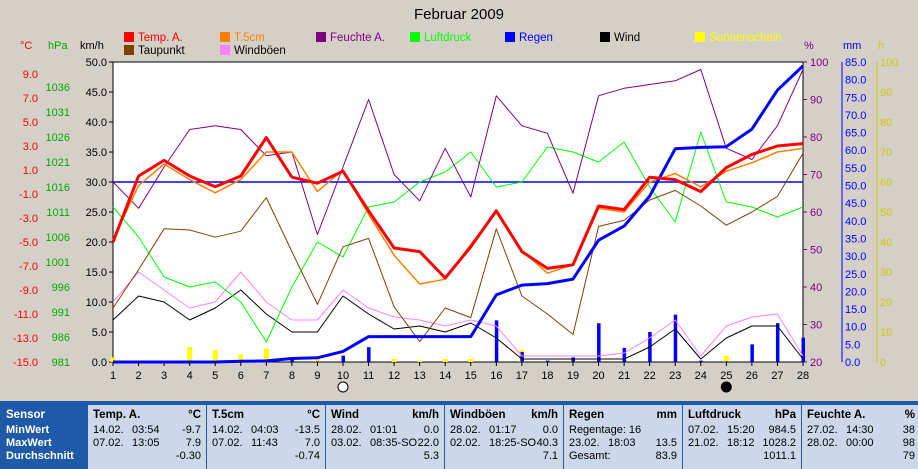 This screenshot has height=469, width=918. I want to click on column-unit: %, so click(909, 415).